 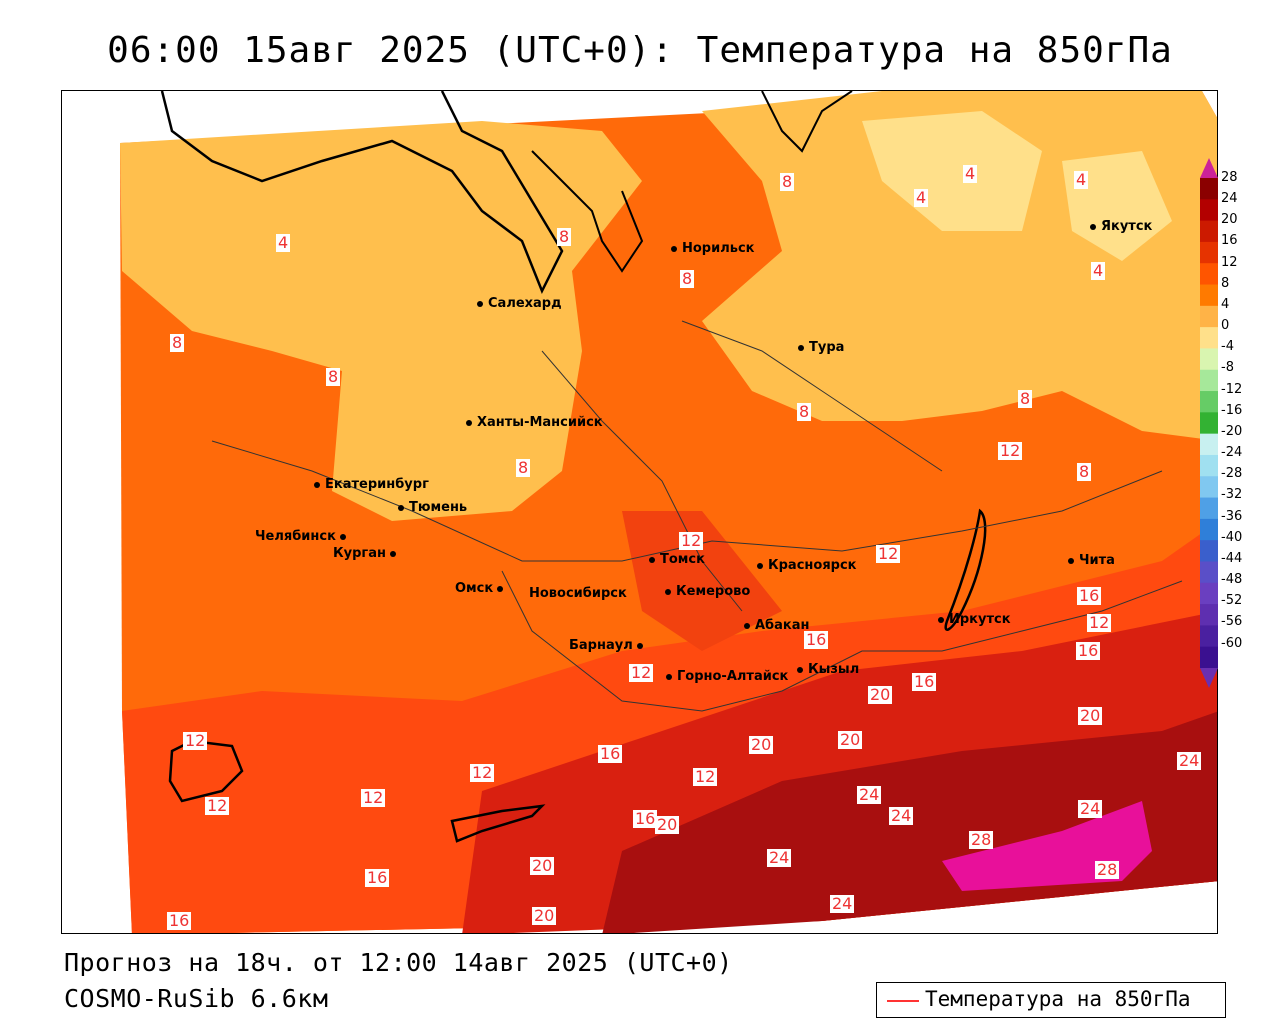 I want to click on colorbar-tick-label: -36, so click(x=1232, y=516).